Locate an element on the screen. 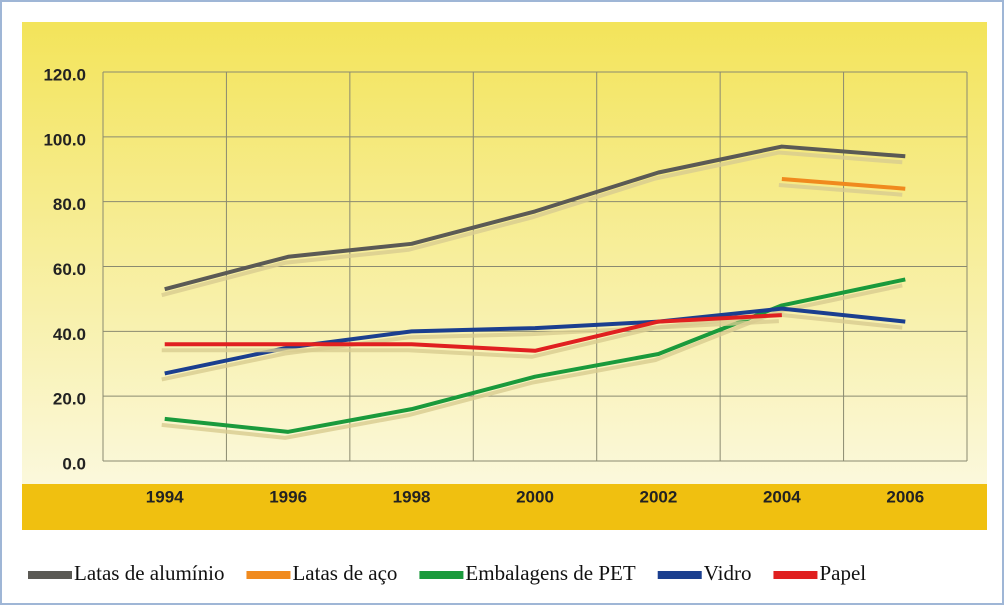  x-tick-label: 2006 is located at coordinates (905, 496).